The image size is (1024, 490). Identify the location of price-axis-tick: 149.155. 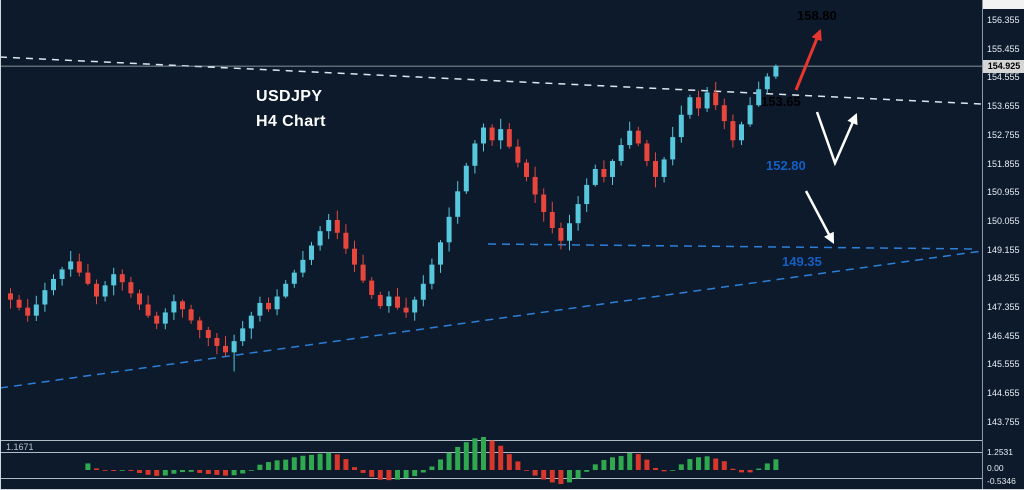
(1003, 249).